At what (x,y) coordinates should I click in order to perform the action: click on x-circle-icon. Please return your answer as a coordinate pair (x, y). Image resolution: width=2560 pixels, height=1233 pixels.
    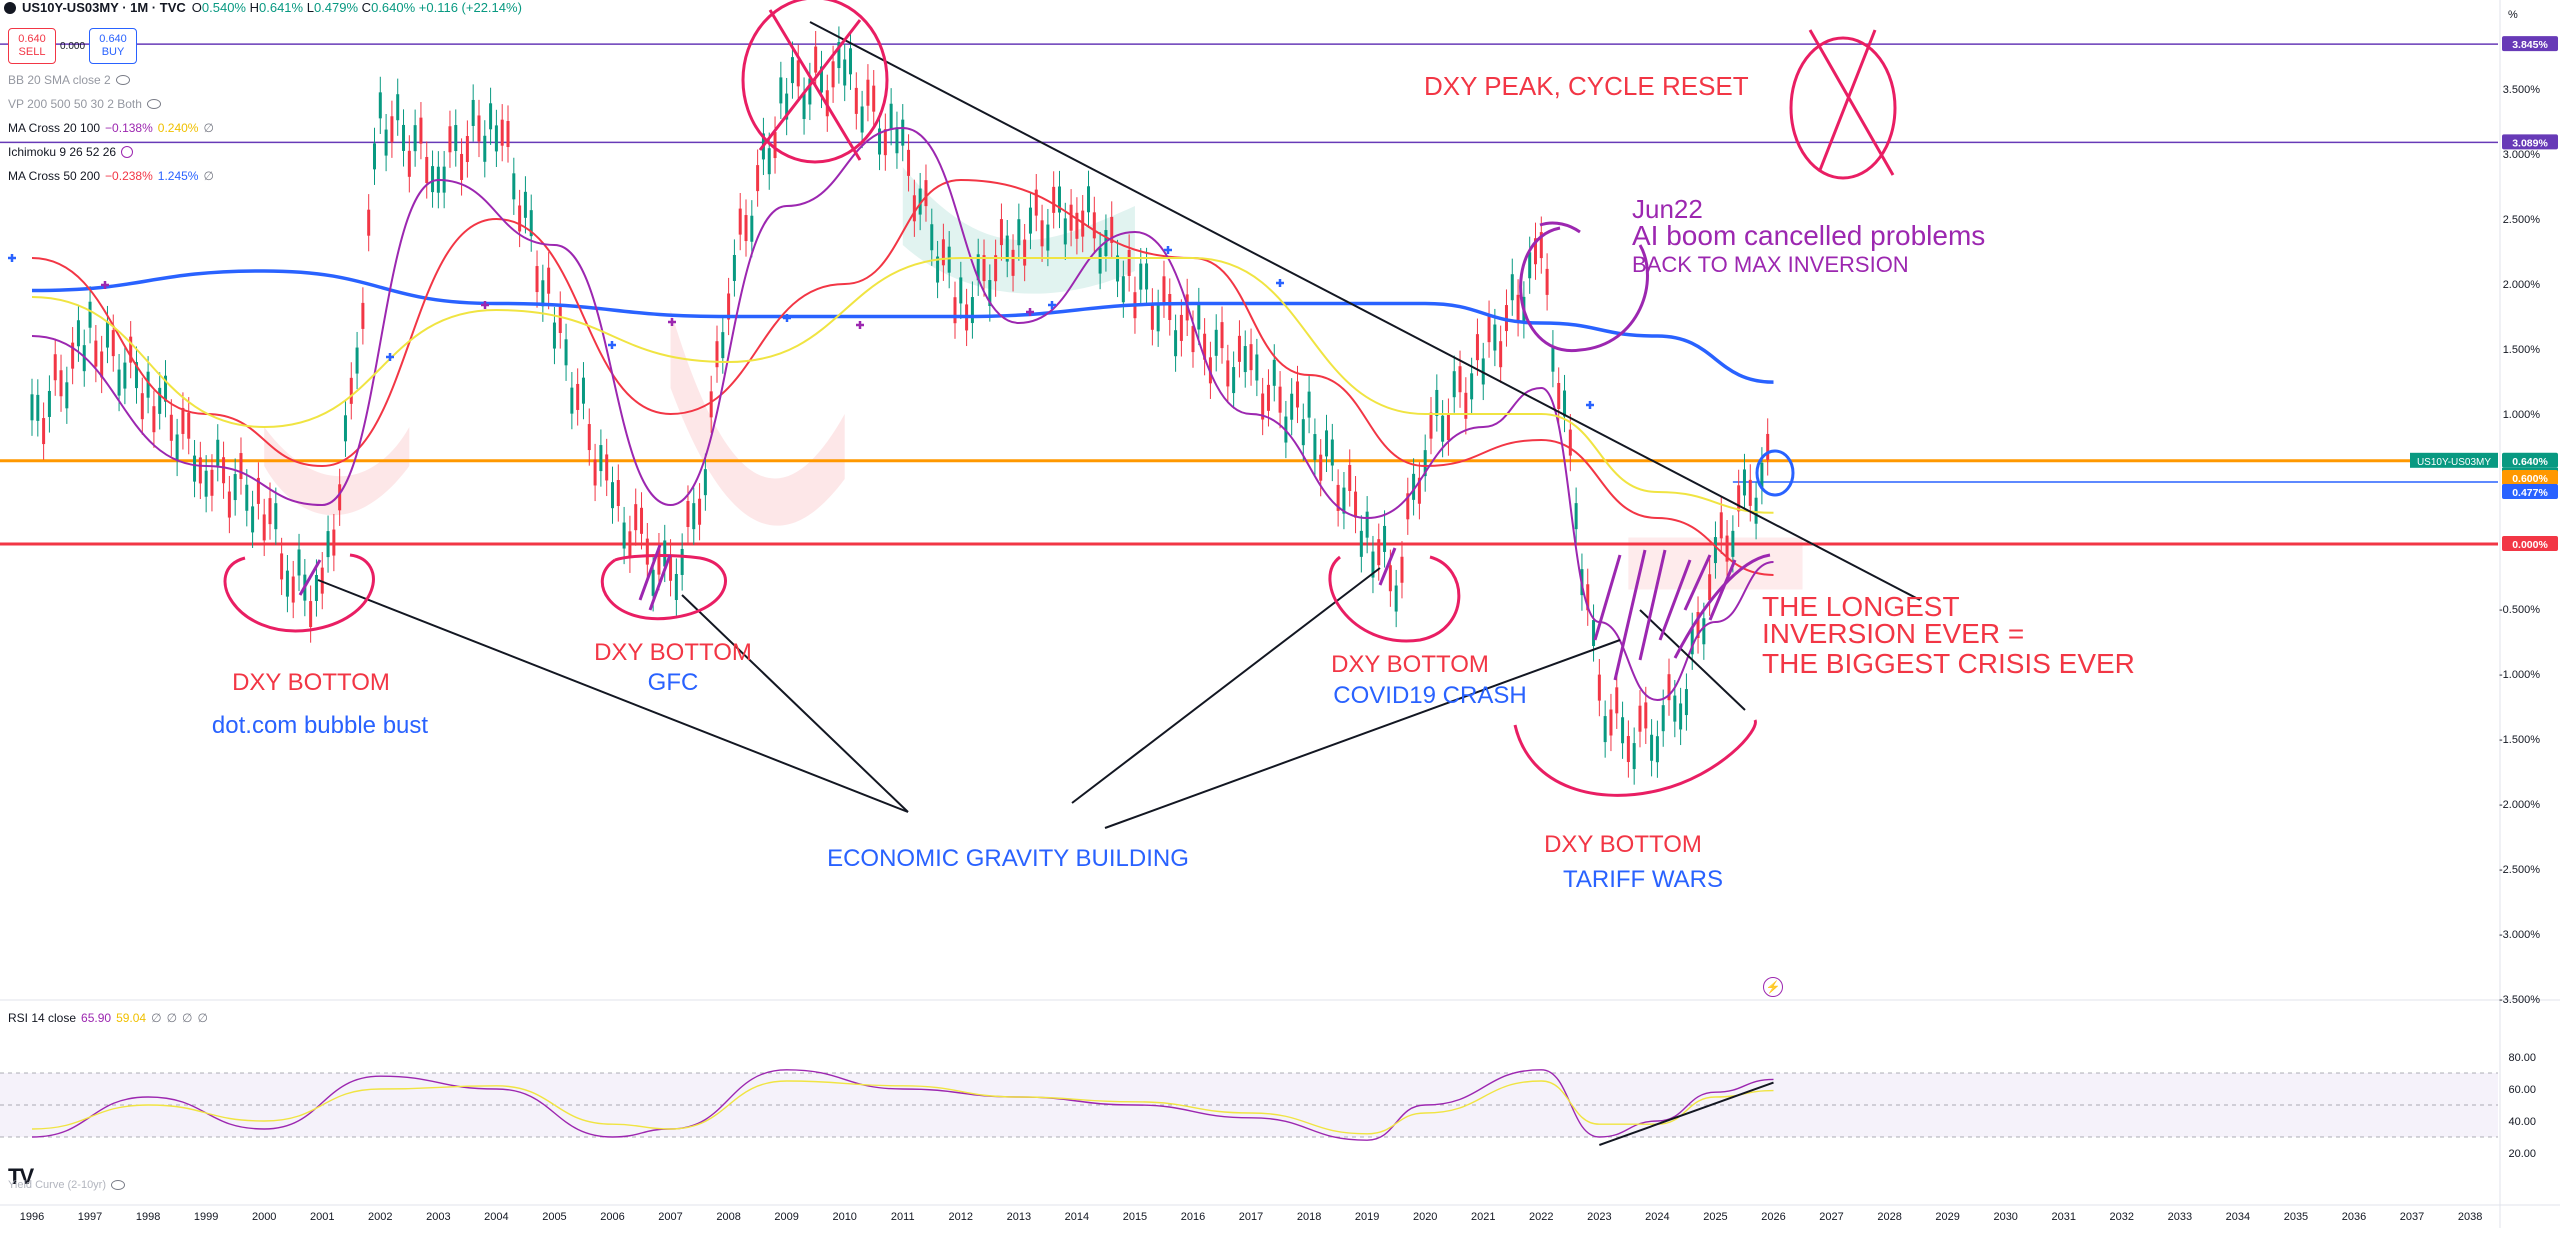
    Looking at the image, I should click on (1843, 108).